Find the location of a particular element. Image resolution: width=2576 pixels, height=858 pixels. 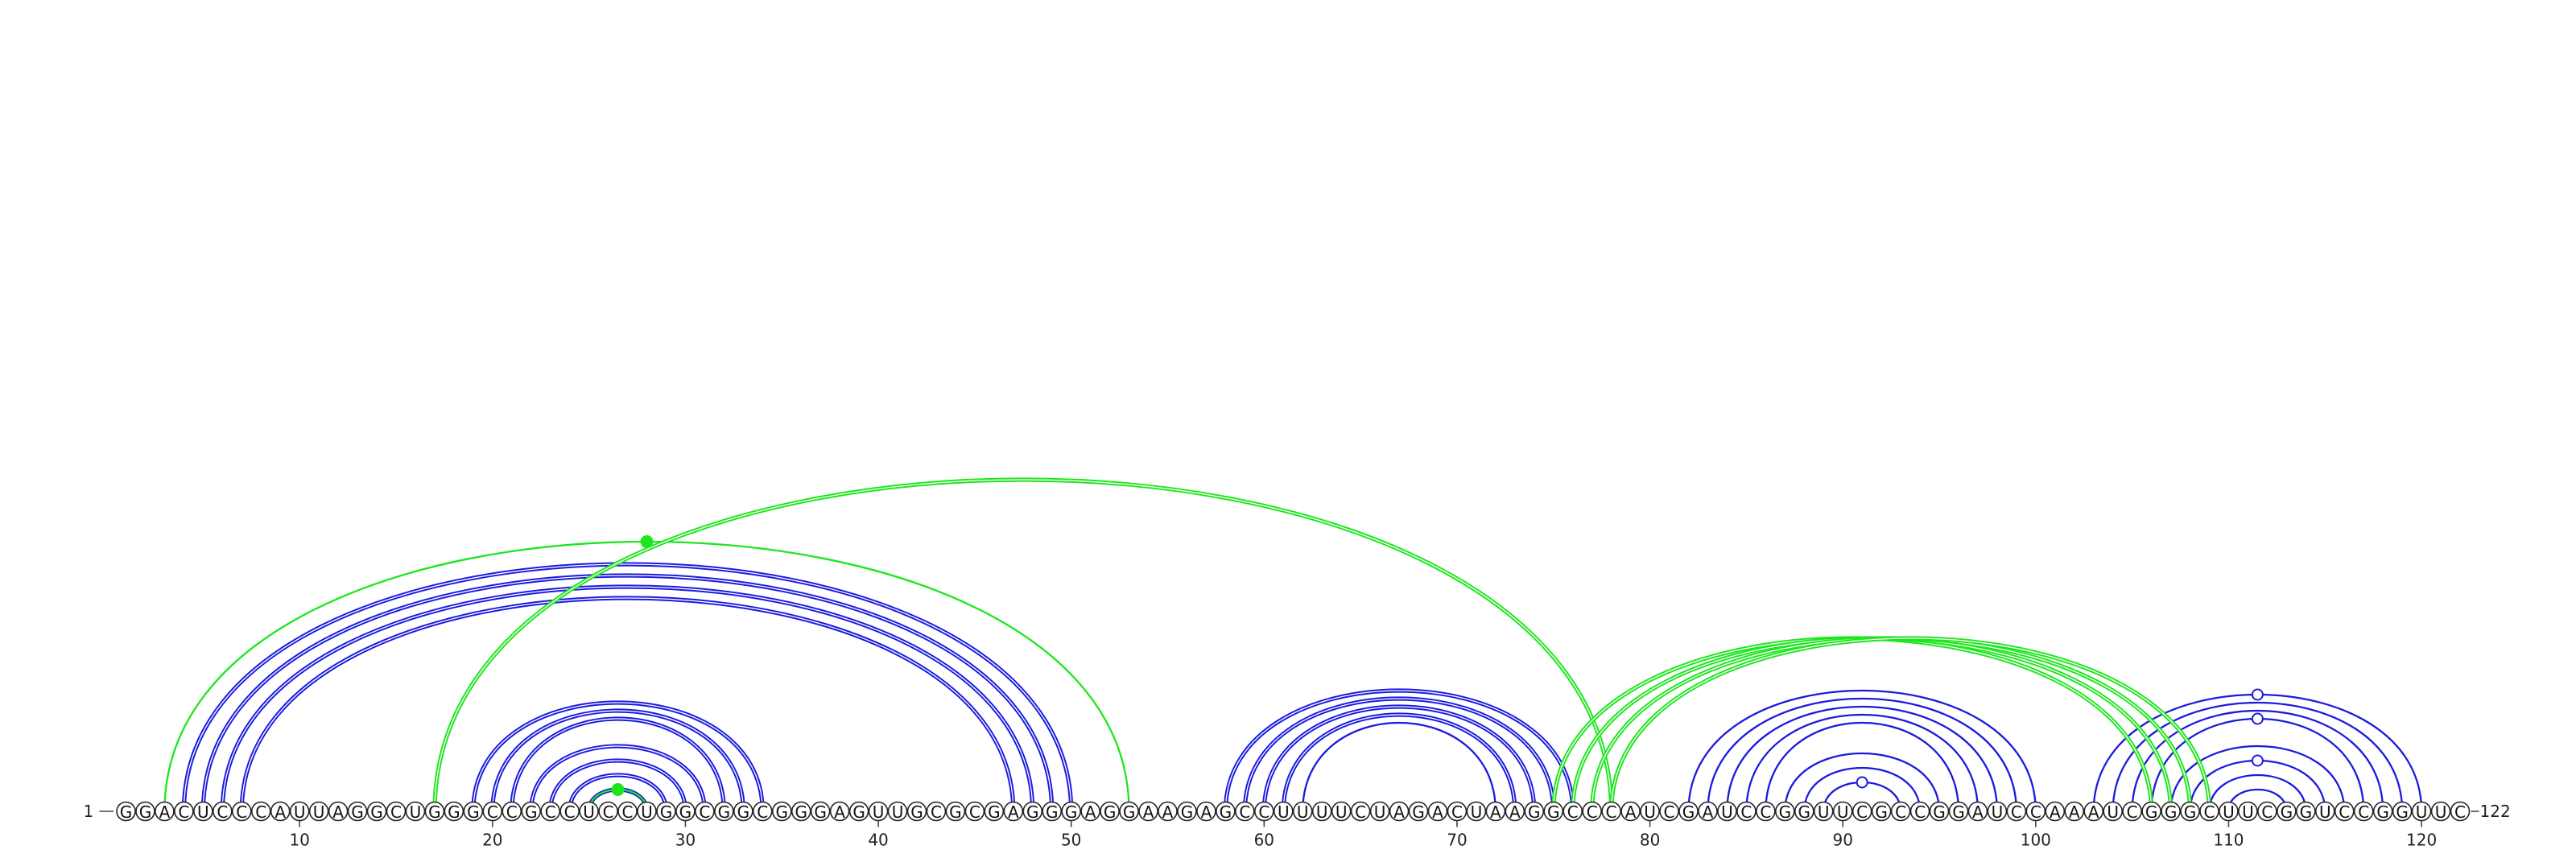

tick-label: 120 is located at coordinates (2421, 840).